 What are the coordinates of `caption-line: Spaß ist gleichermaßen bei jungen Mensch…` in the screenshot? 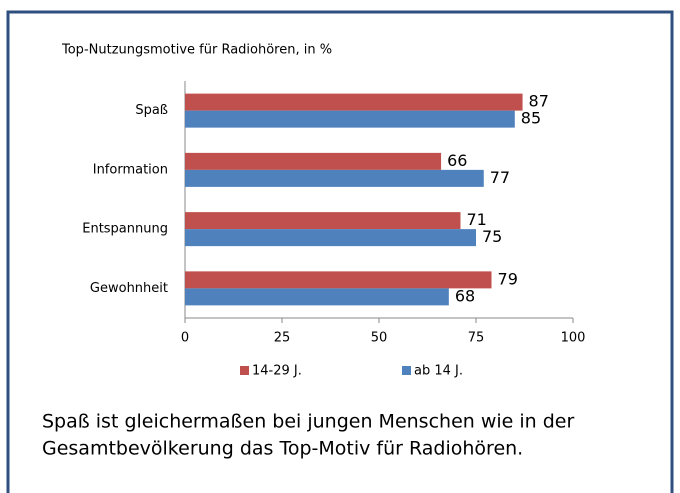 It's located at (308, 422).